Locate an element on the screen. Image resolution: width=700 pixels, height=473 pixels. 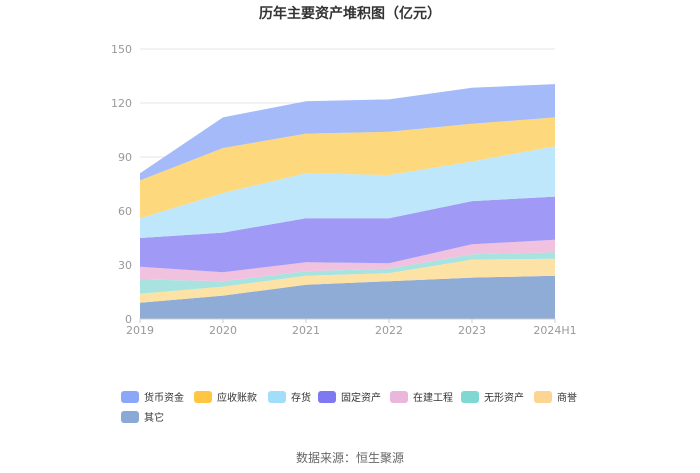
legend-item: 其它 is located at coordinates (142, 417).